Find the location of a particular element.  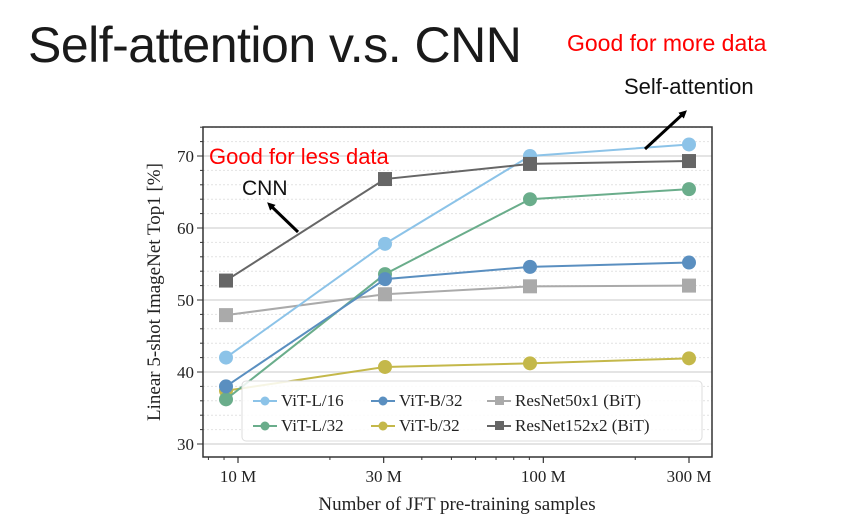

y-axis-title: Linear 5-shot ImageNet Top1 [%] is located at coordinates (154, 292).